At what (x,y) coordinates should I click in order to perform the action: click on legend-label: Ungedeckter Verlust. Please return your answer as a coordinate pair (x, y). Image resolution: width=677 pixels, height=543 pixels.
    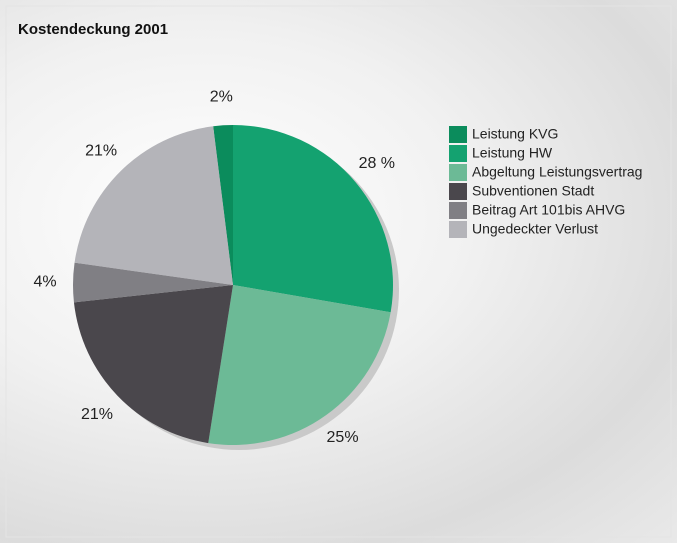
    Looking at the image, I should click on (535, 229).